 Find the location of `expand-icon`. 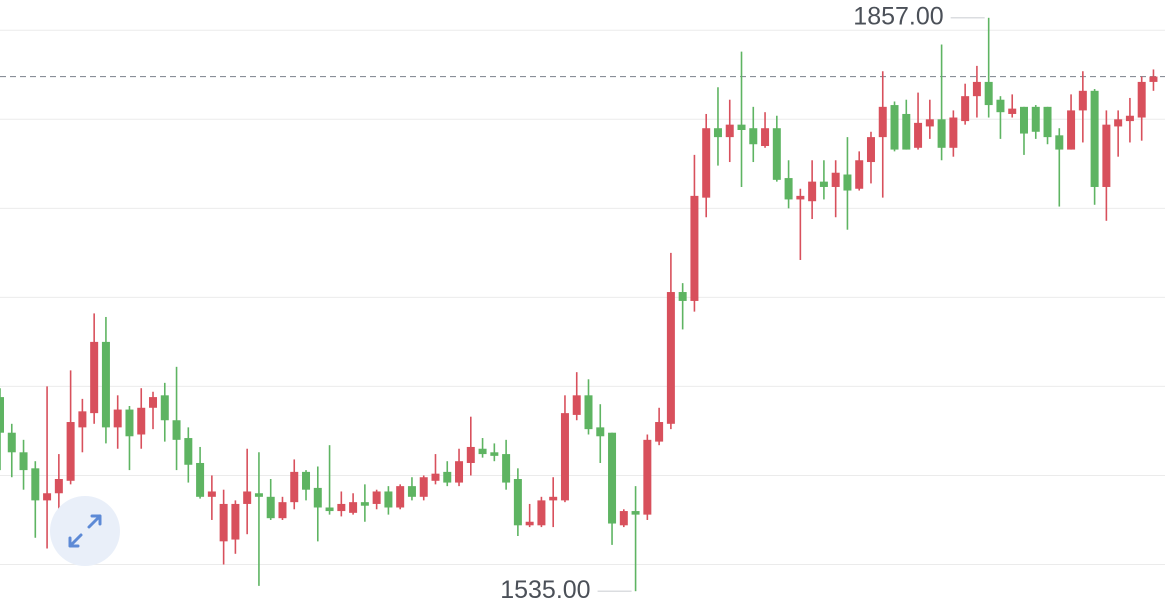

expand-icon is located at coordinates (85, 531).